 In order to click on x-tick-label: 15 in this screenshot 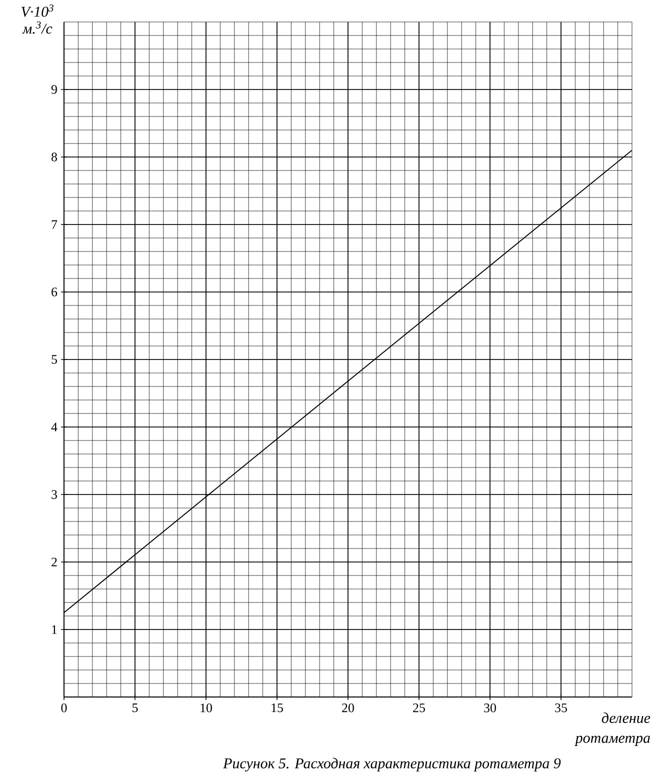, I will do `click(277, 708)`.